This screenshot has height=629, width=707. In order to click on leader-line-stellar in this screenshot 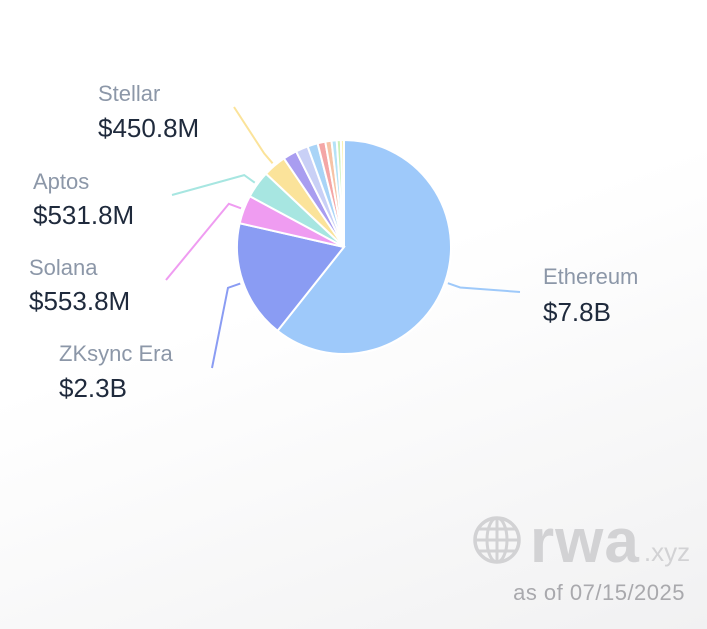, I will do `click(253, 135)`.